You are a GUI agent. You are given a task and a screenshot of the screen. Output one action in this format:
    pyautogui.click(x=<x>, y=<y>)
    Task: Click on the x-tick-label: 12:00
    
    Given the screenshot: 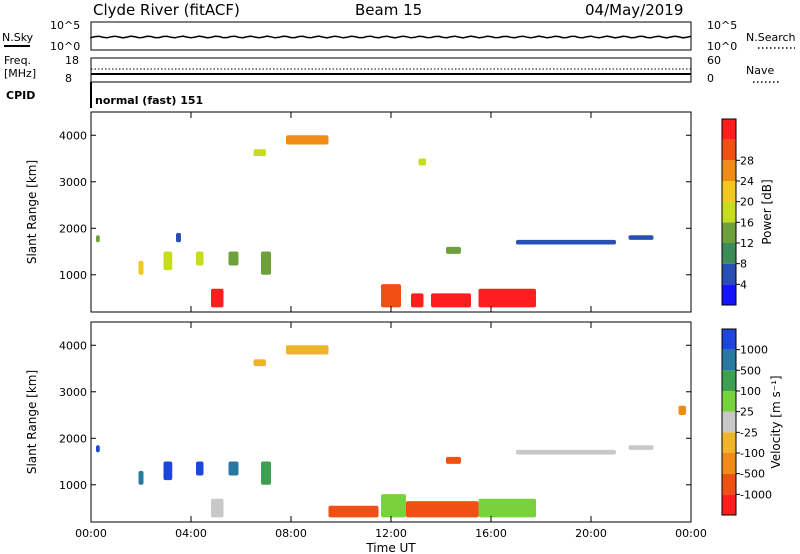 What is the action you would take?
    pyautogui.click(x=391, y=533)
    